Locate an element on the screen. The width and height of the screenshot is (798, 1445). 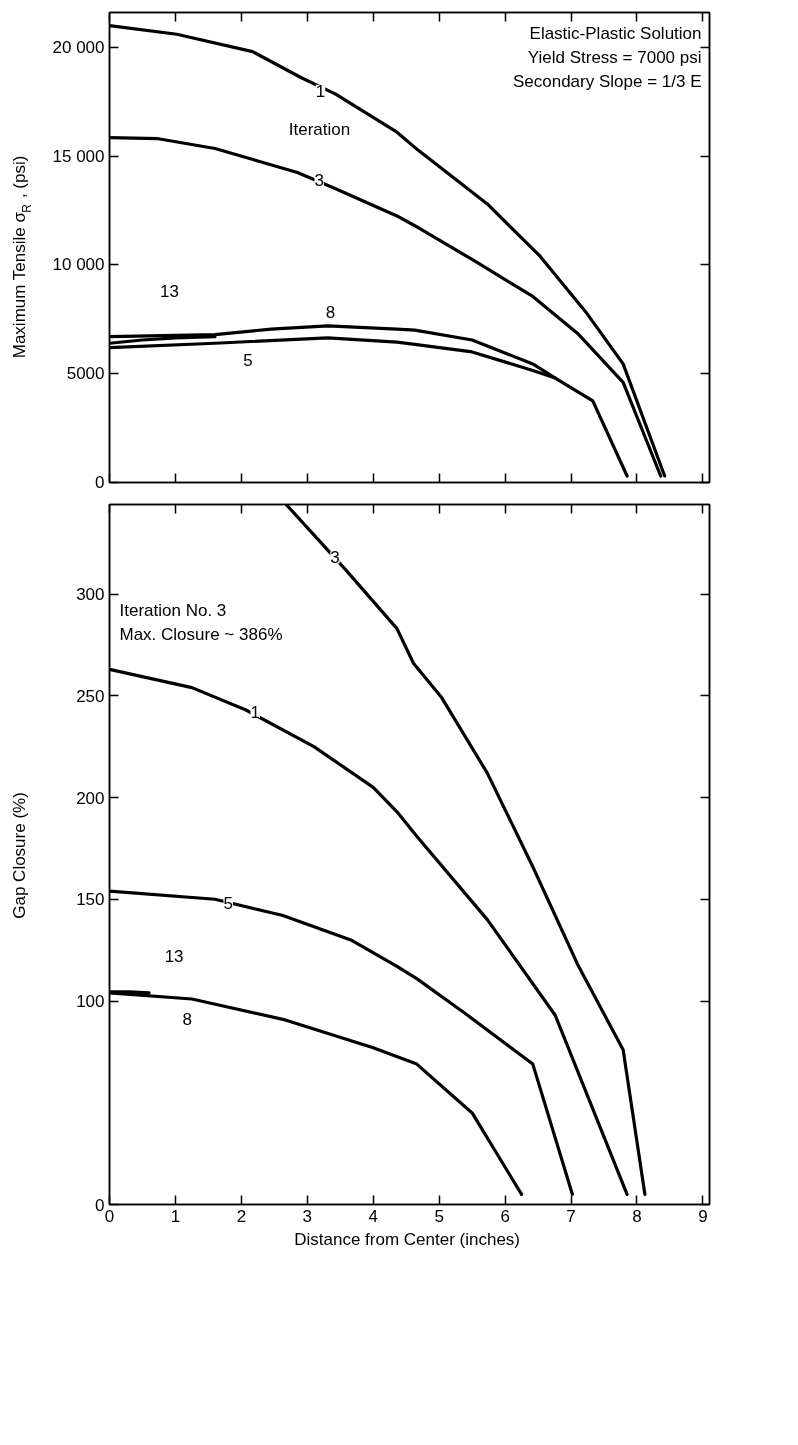
annotation: Yield Stress = 7000 psi is located at coordinates (614, 57).